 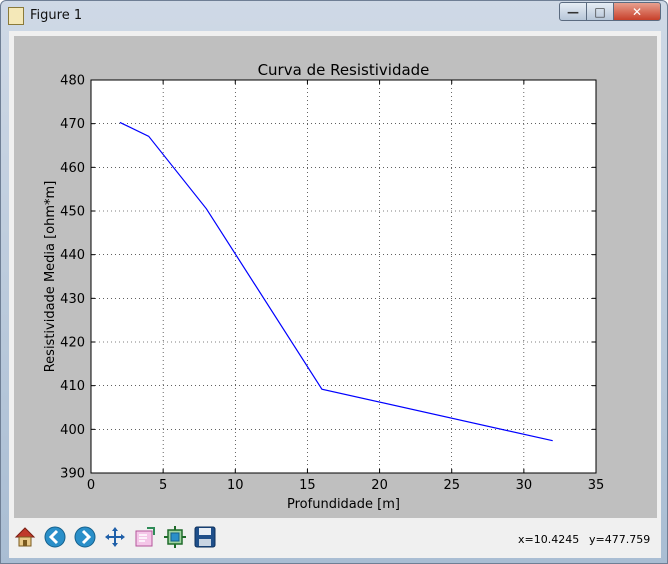 I want to click on subplots-button, so click(x=175, y=537).